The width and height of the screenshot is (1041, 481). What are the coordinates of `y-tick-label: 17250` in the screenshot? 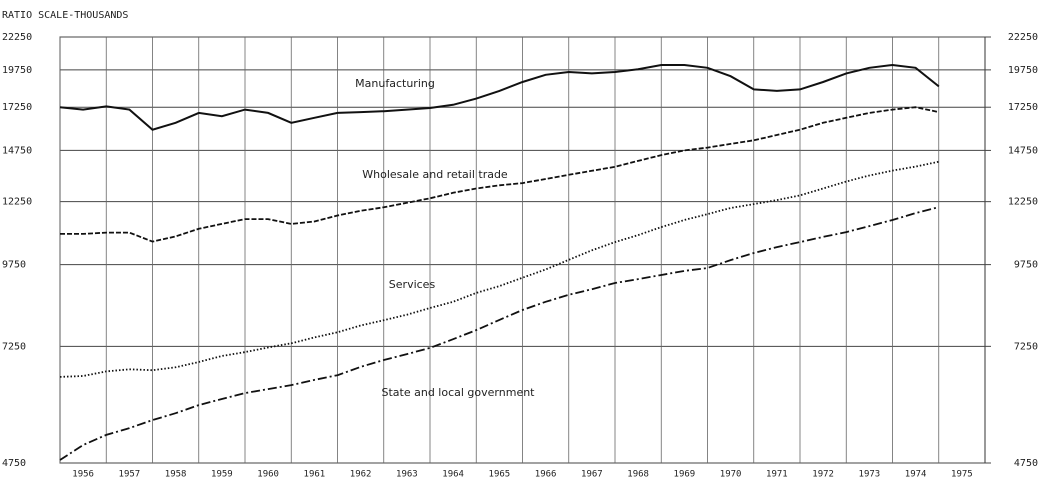 It's located at (17, 107).